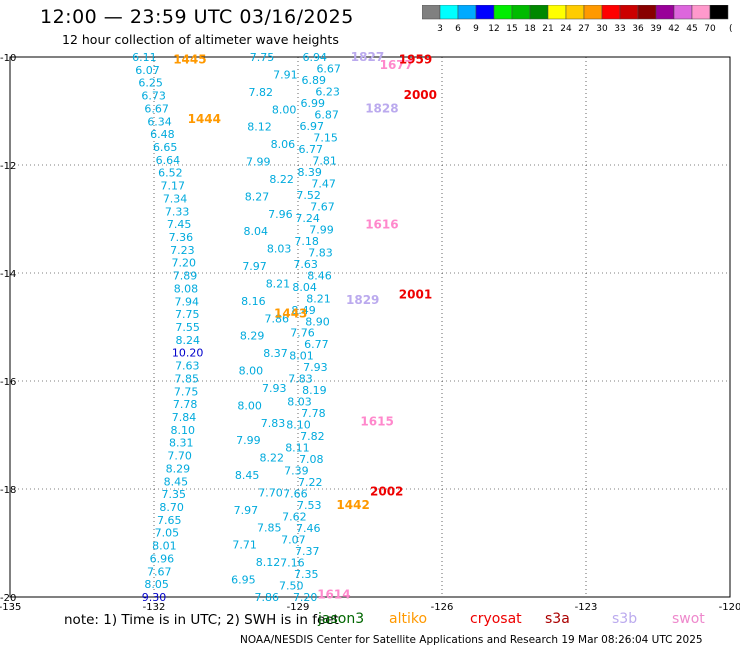  Describe the element at coordinates (8, 274) in the screenshot. I see `y-tick-label: -14` at that location.